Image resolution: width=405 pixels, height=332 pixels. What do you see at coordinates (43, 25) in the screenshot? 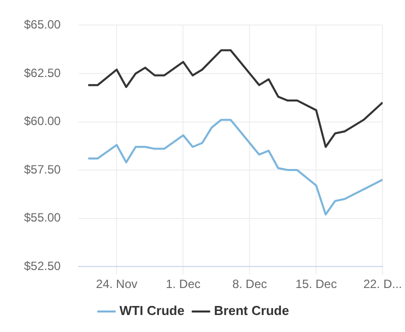
I see `y-tick-label: $65.00` at bounding box center [43, 25].